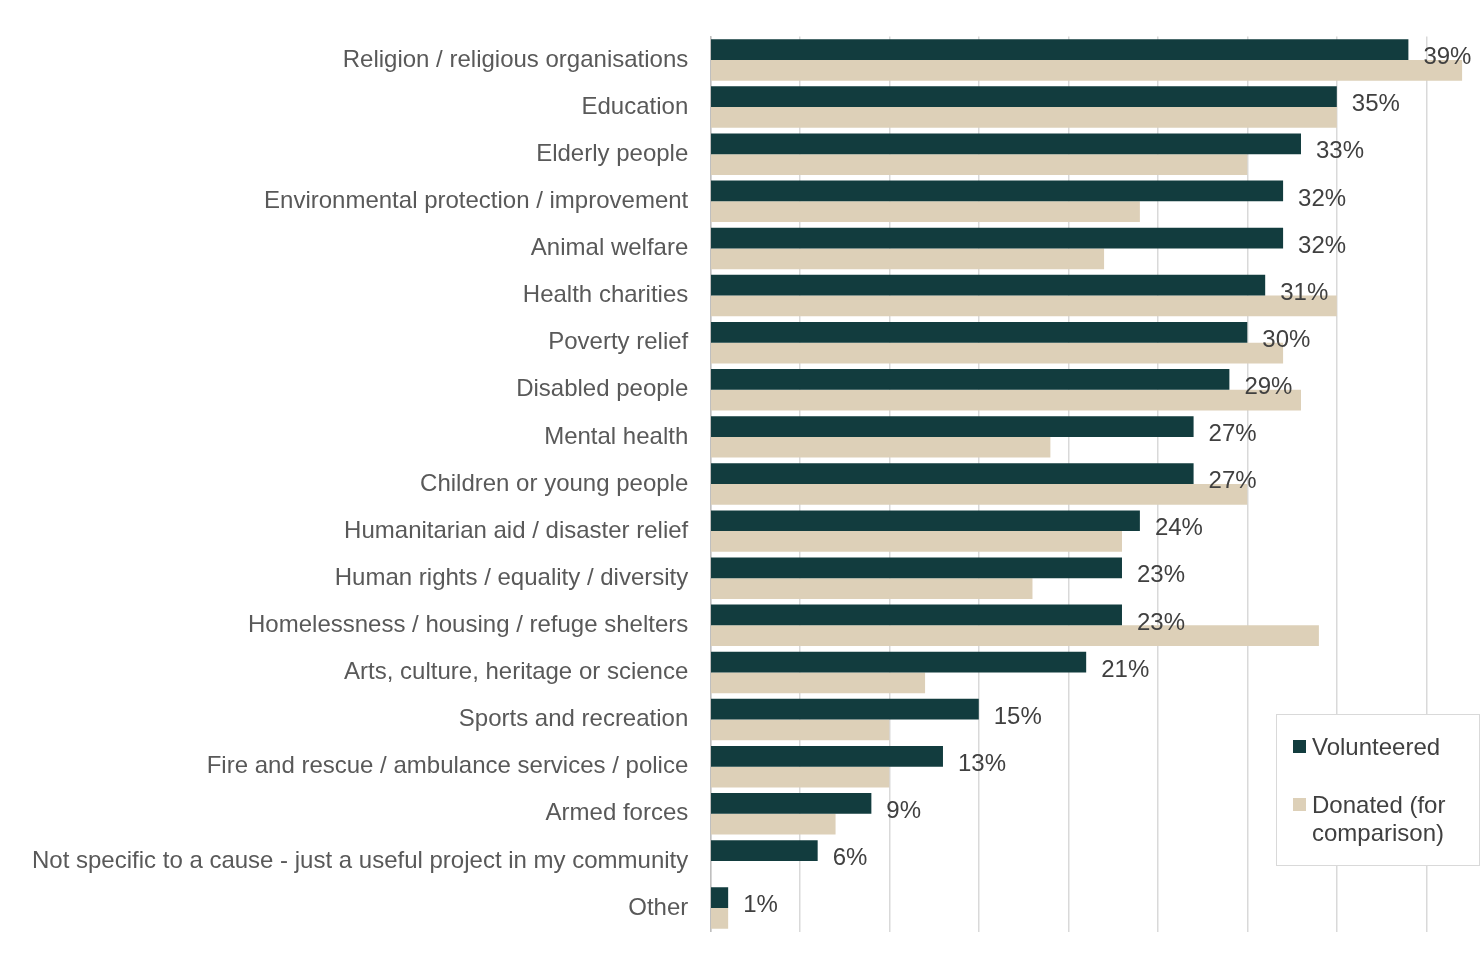 The image size is (1480, 968). I want to click on y-tick-label: Human rights / equality / diversity, so click(511, 576).